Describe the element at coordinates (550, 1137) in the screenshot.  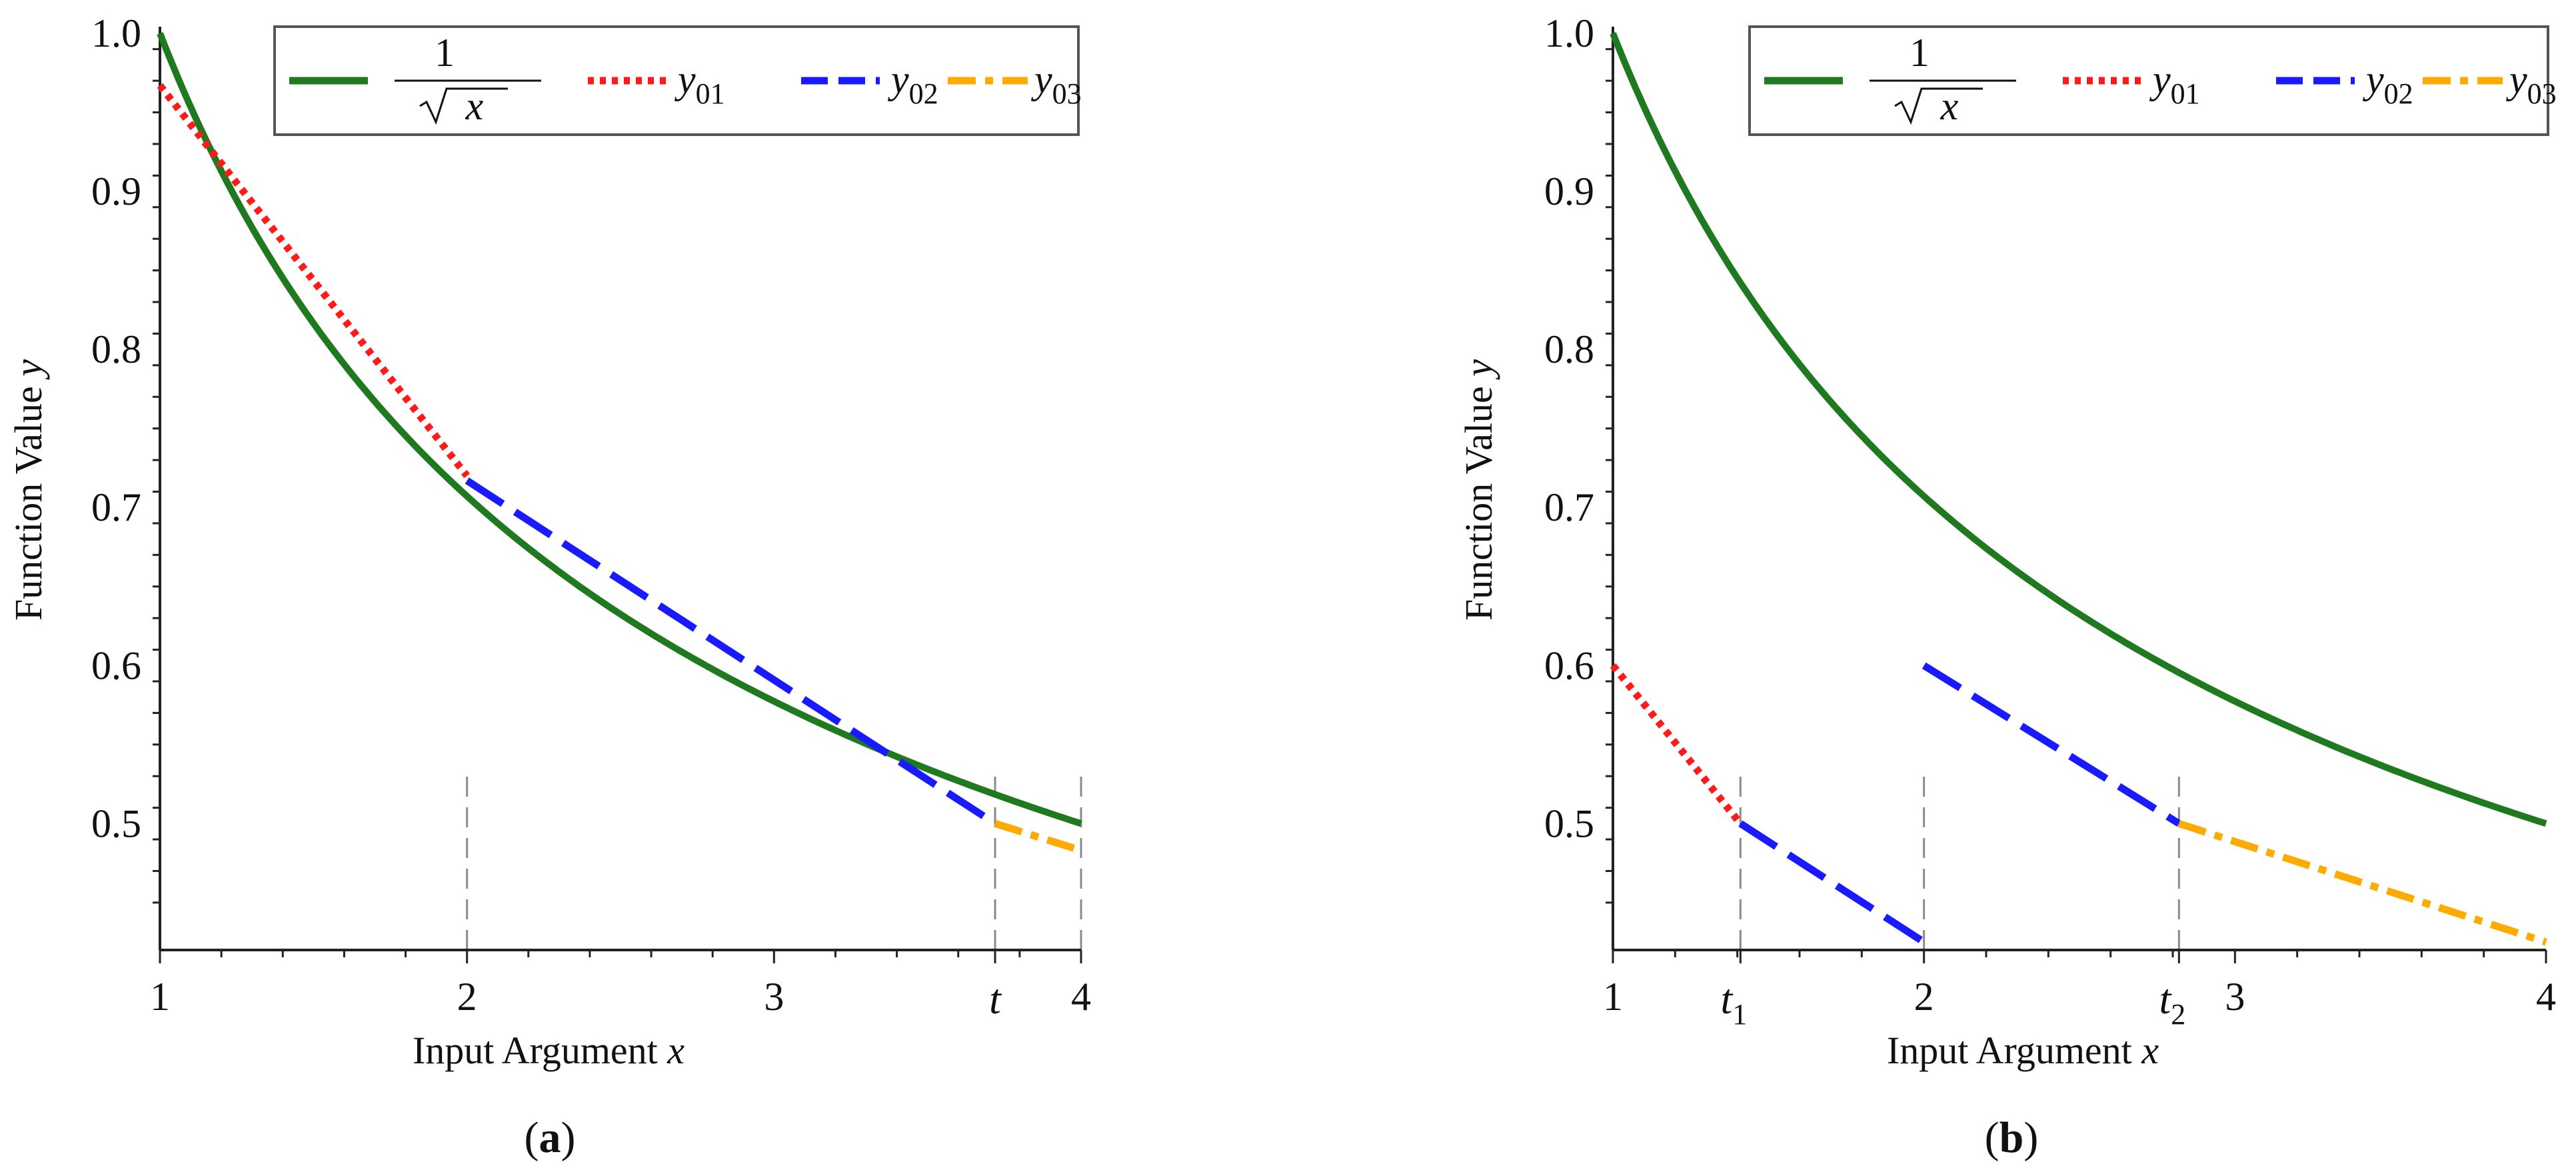
I see `panel-caption: (a)` at that location.